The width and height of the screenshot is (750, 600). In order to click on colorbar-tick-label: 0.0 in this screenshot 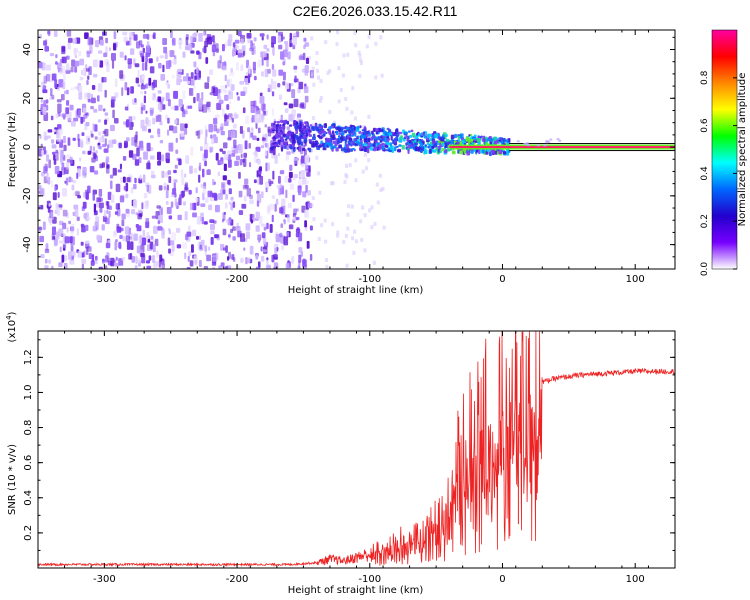, I will do `click(705, 269)`.